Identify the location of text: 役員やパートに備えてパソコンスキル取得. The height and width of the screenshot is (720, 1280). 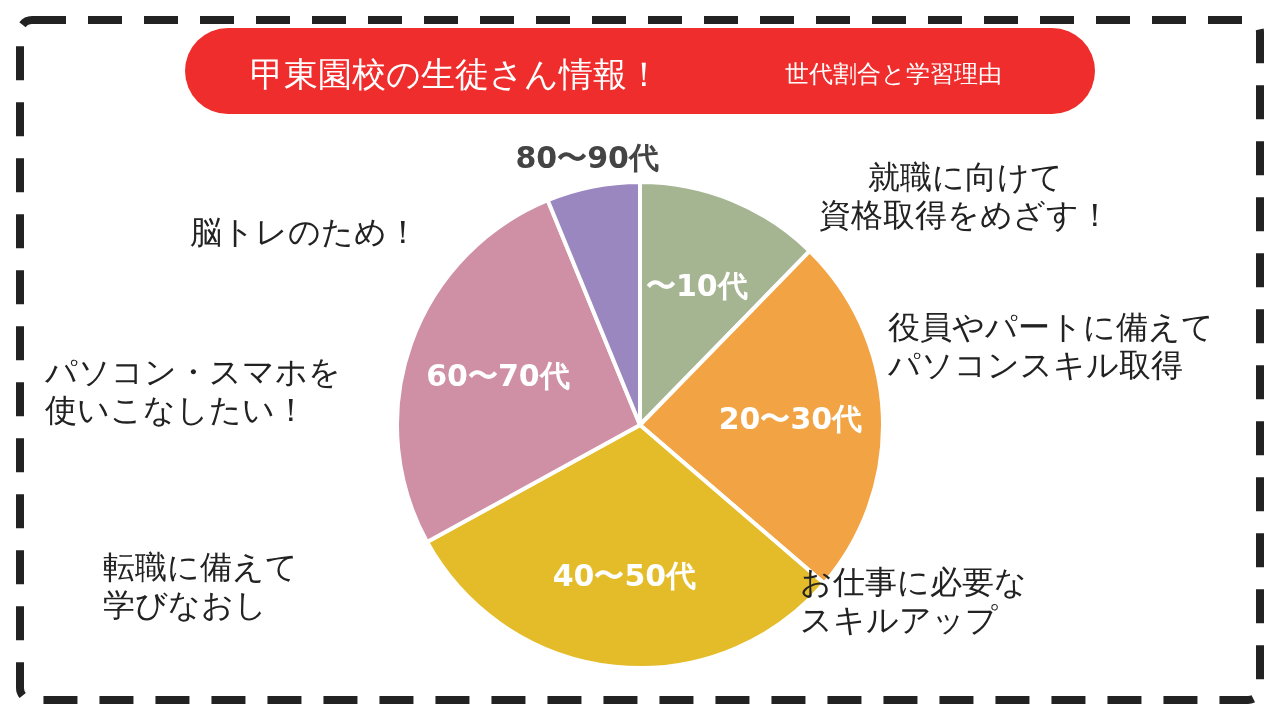
(1050, 346).